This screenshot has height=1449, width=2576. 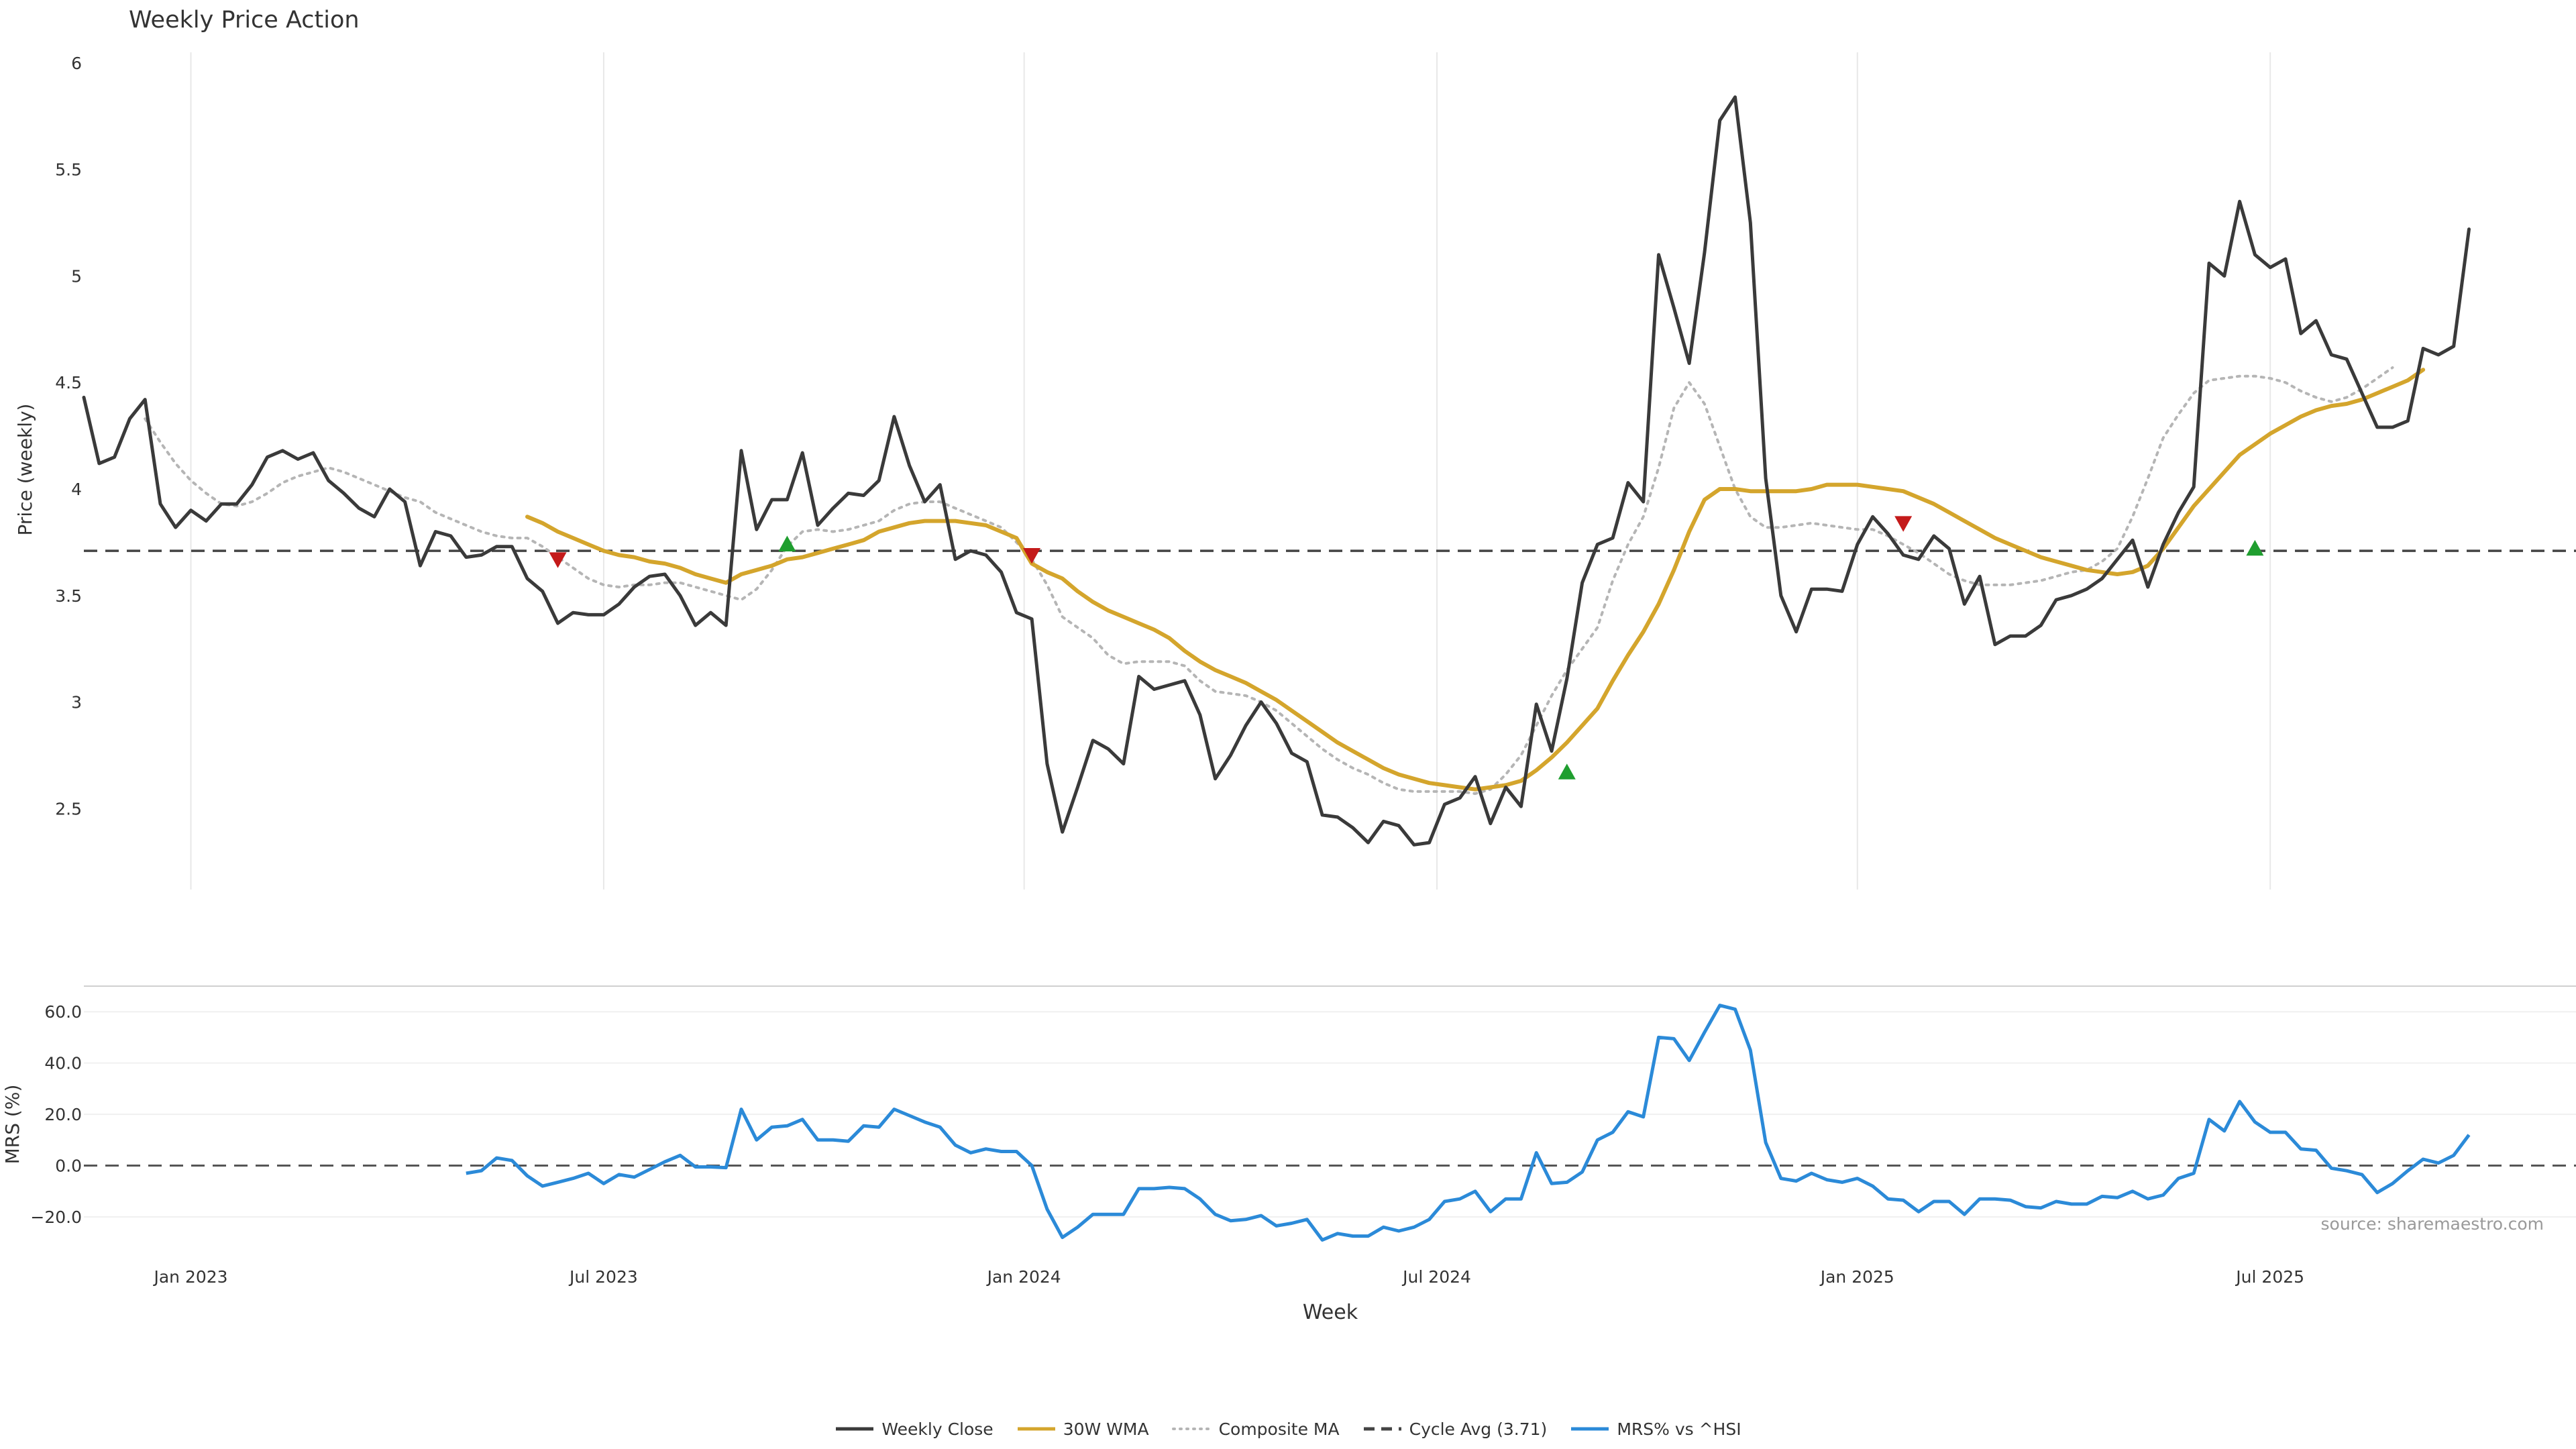 I want to click on x-tick-label: Jan 2024, so click(x=1023, y=1277).